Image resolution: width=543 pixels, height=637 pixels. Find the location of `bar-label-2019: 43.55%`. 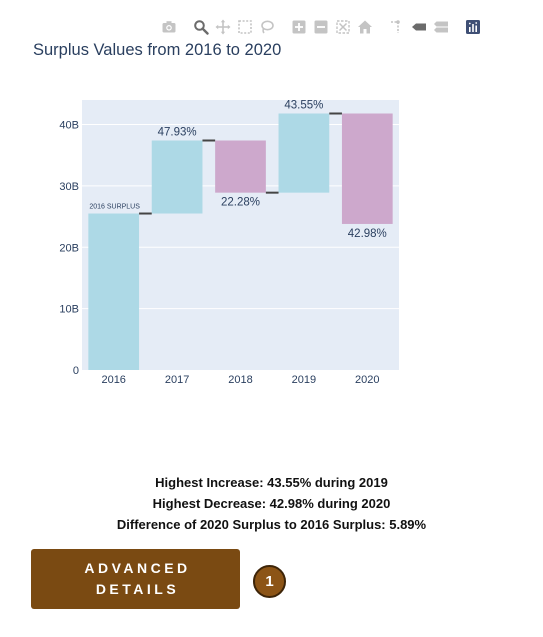

bar-label-2019: 43.55% is located at coordinates (303, 106).